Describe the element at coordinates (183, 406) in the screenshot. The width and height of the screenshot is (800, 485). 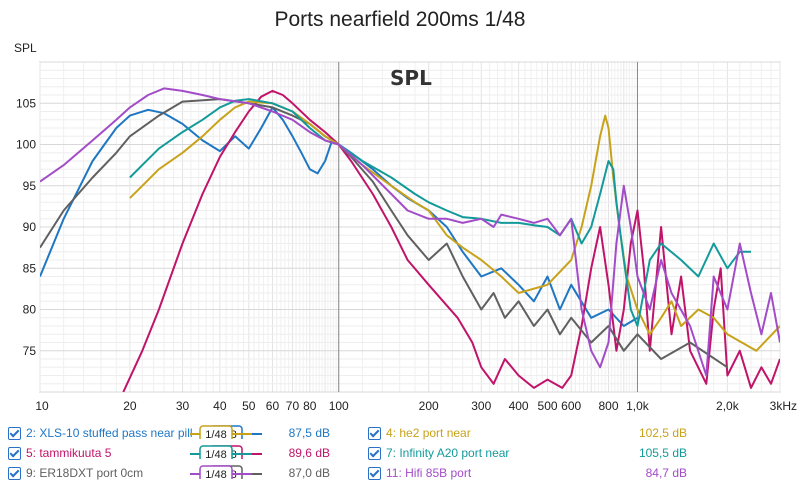
I see `x-tick-label: 30` at that location.